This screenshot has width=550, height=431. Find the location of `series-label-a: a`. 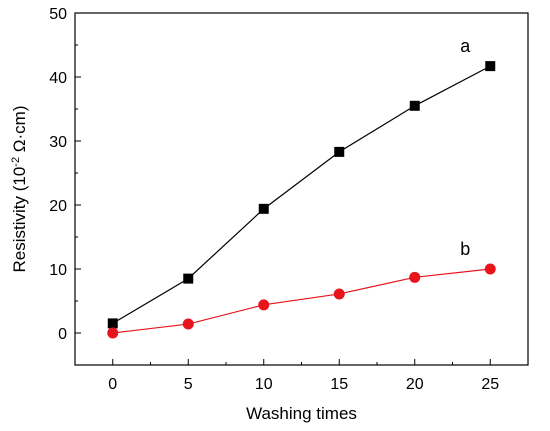

series-label-a: a is located at coordinates (465, 46).